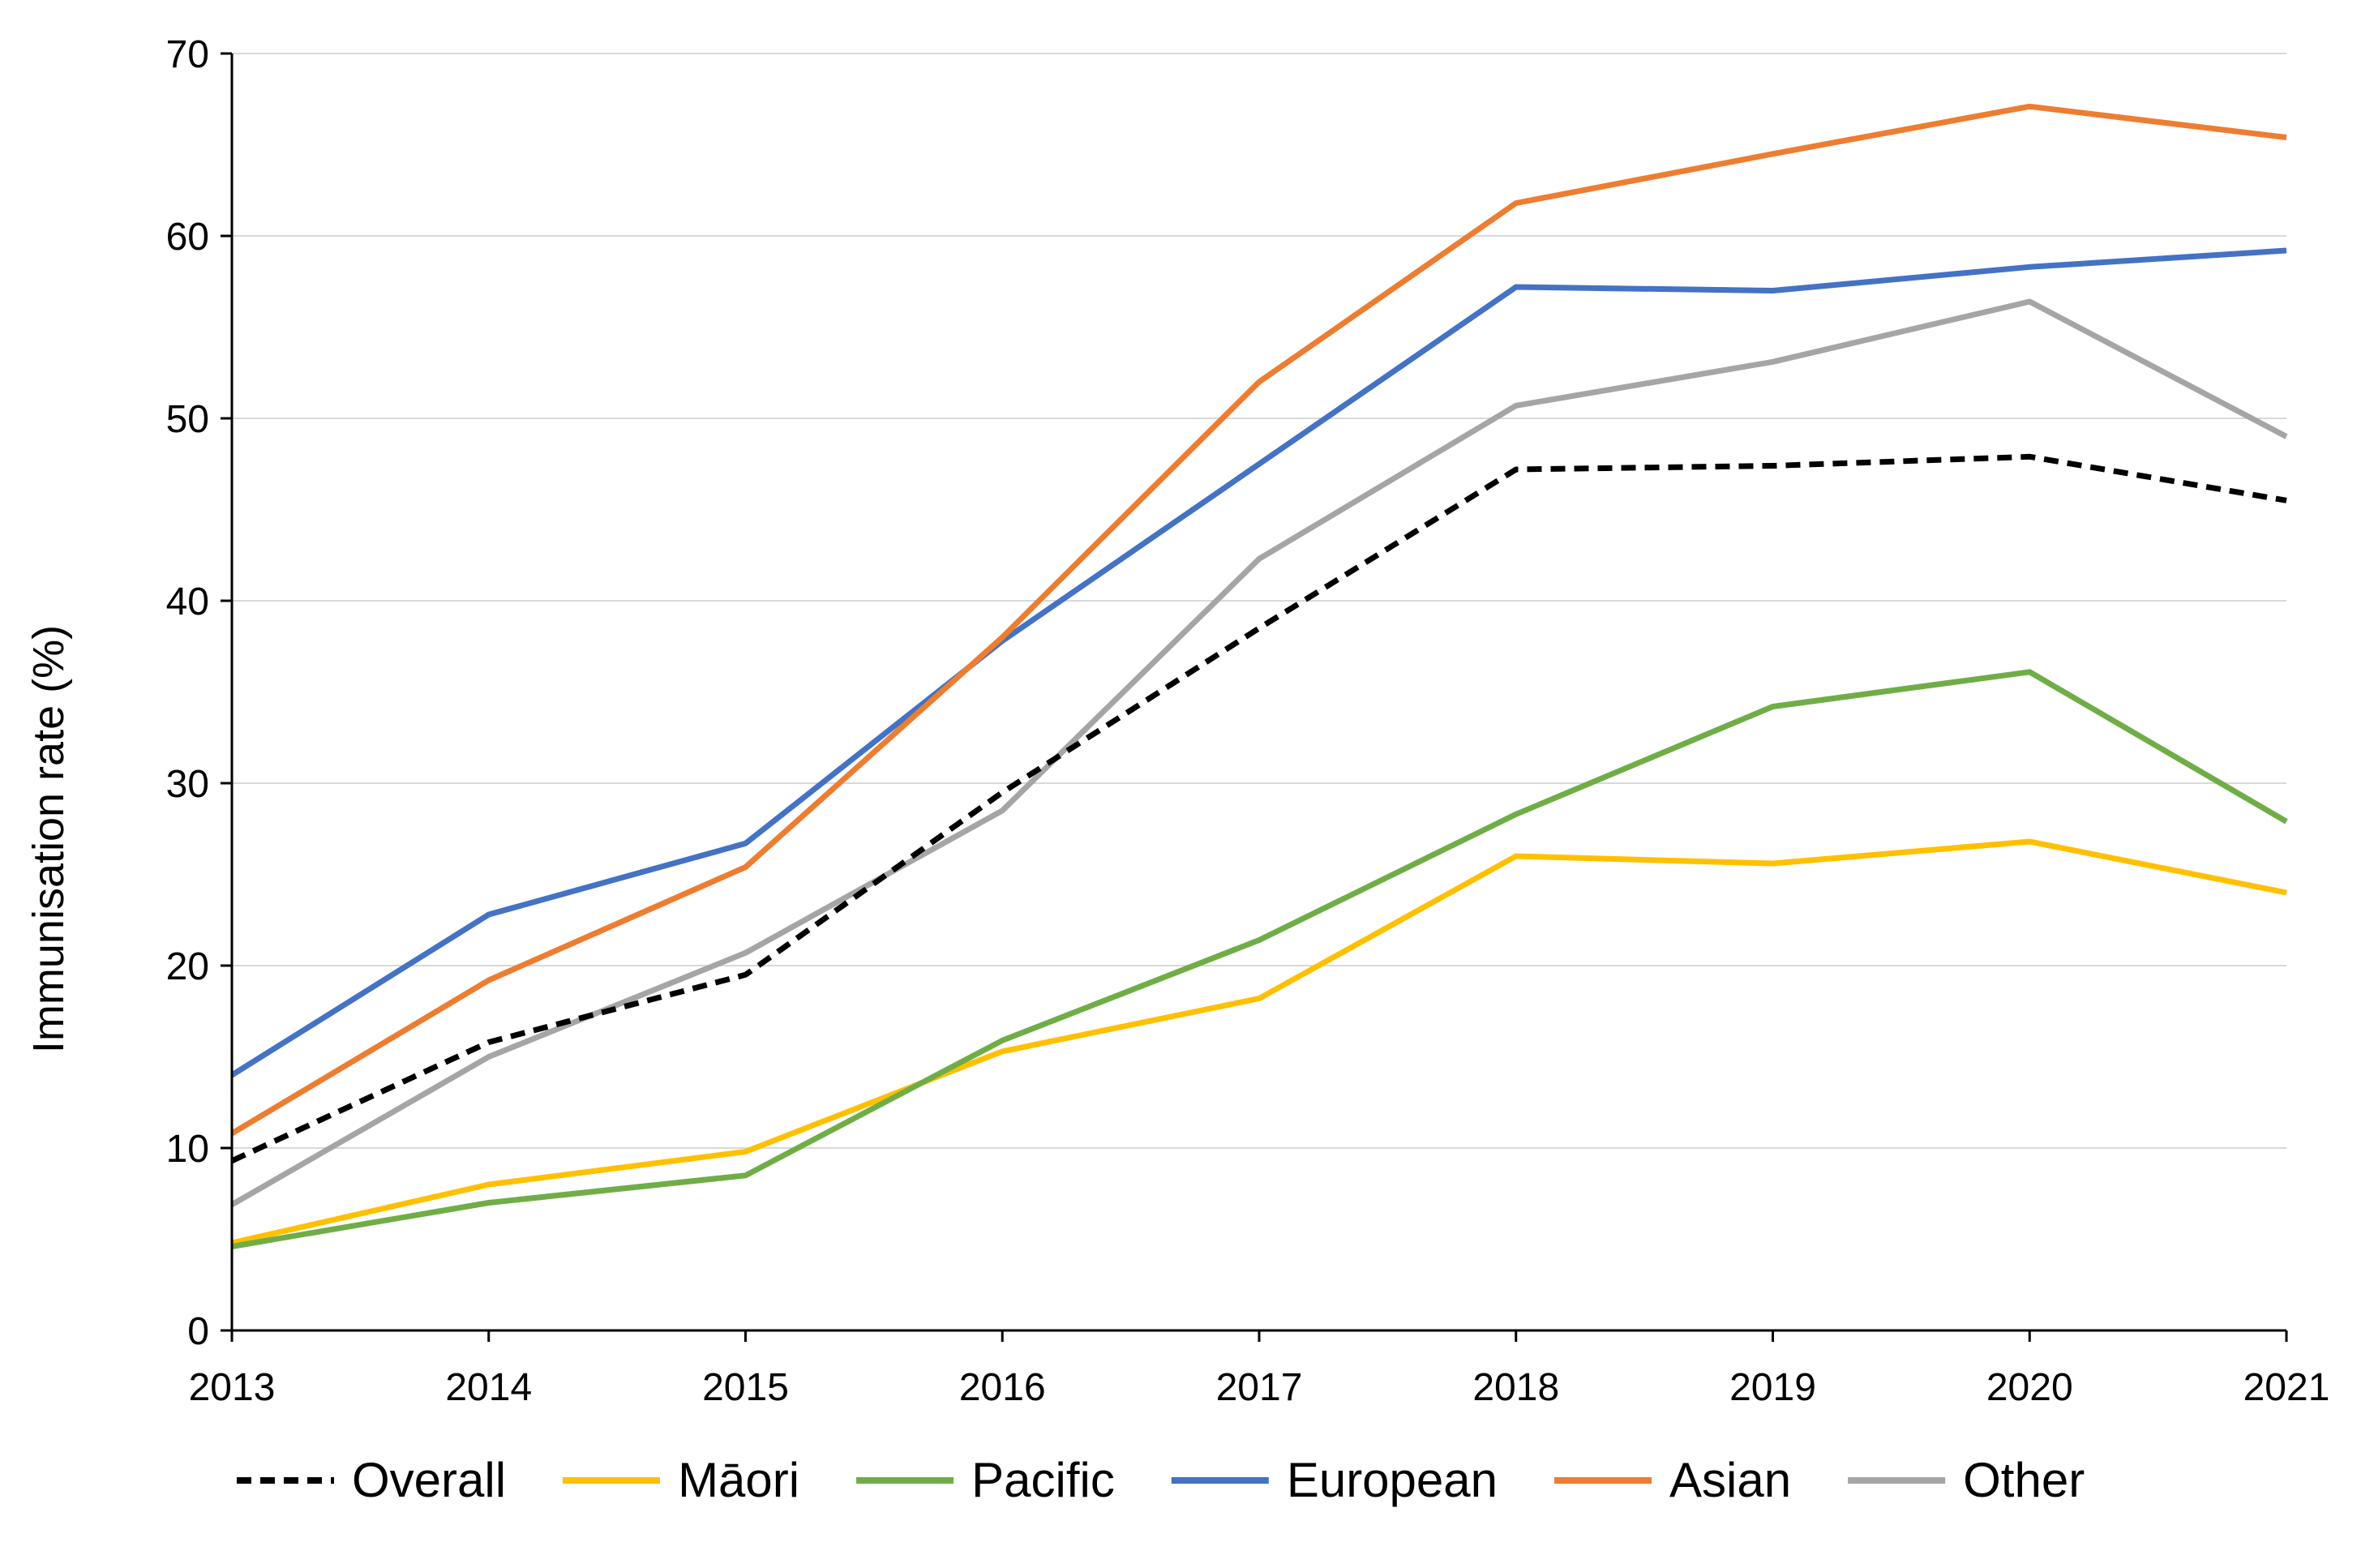 The image size is (2374, 1568). Describe the element at coordinates (745, 1387) in the screenshot. I see `x-tick-label: 2015` at that location.